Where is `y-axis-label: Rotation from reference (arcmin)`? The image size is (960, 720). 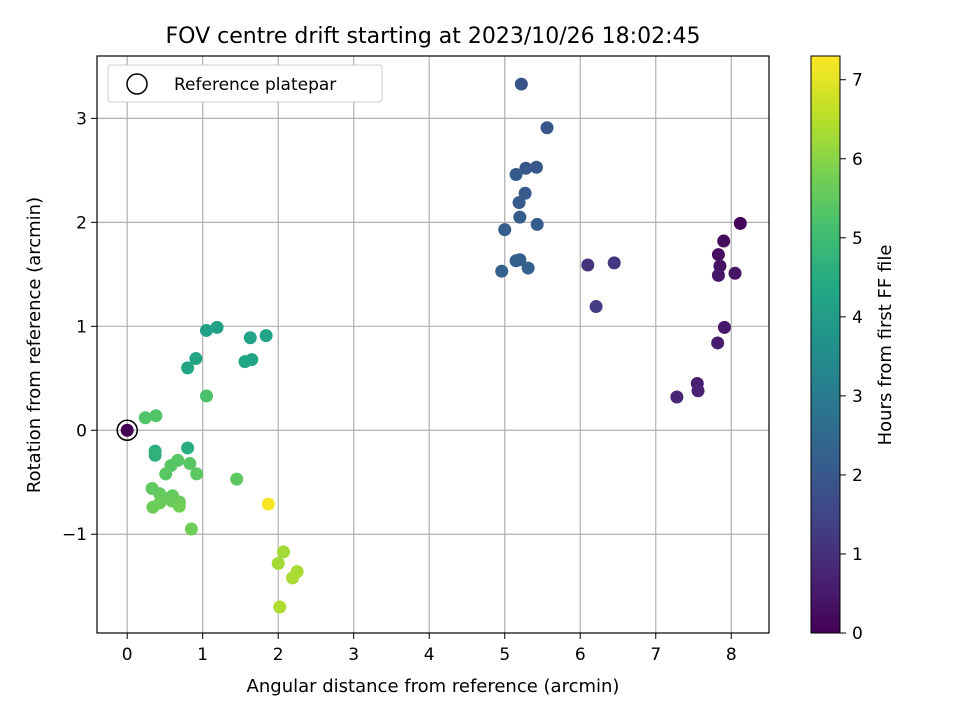
y-axis-label: Rotation from reference (arcmin) is located at coordinates (34, 345).